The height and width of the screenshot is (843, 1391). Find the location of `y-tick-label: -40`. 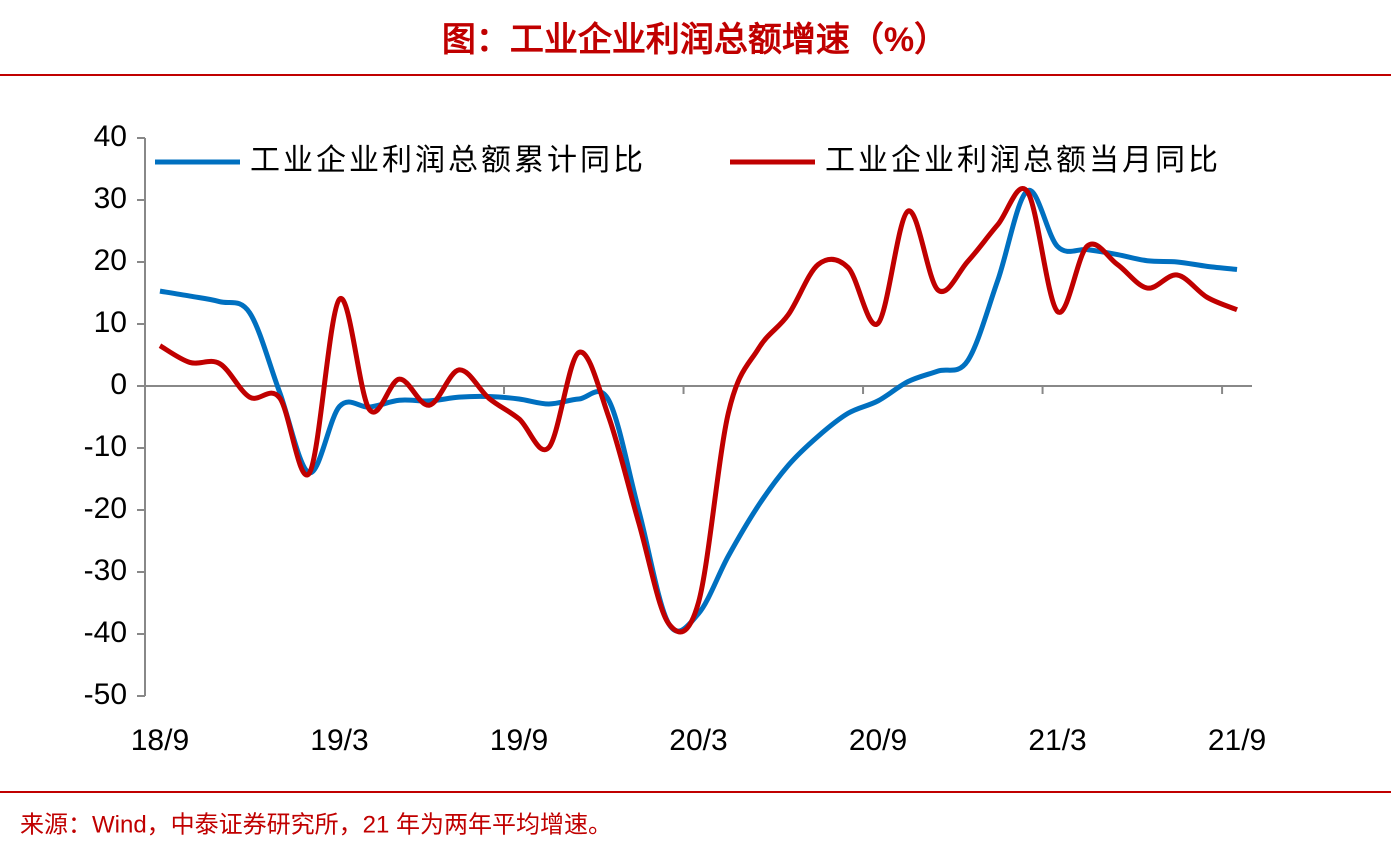

y-tick-label: -40 is located at coordinates (105, 632).